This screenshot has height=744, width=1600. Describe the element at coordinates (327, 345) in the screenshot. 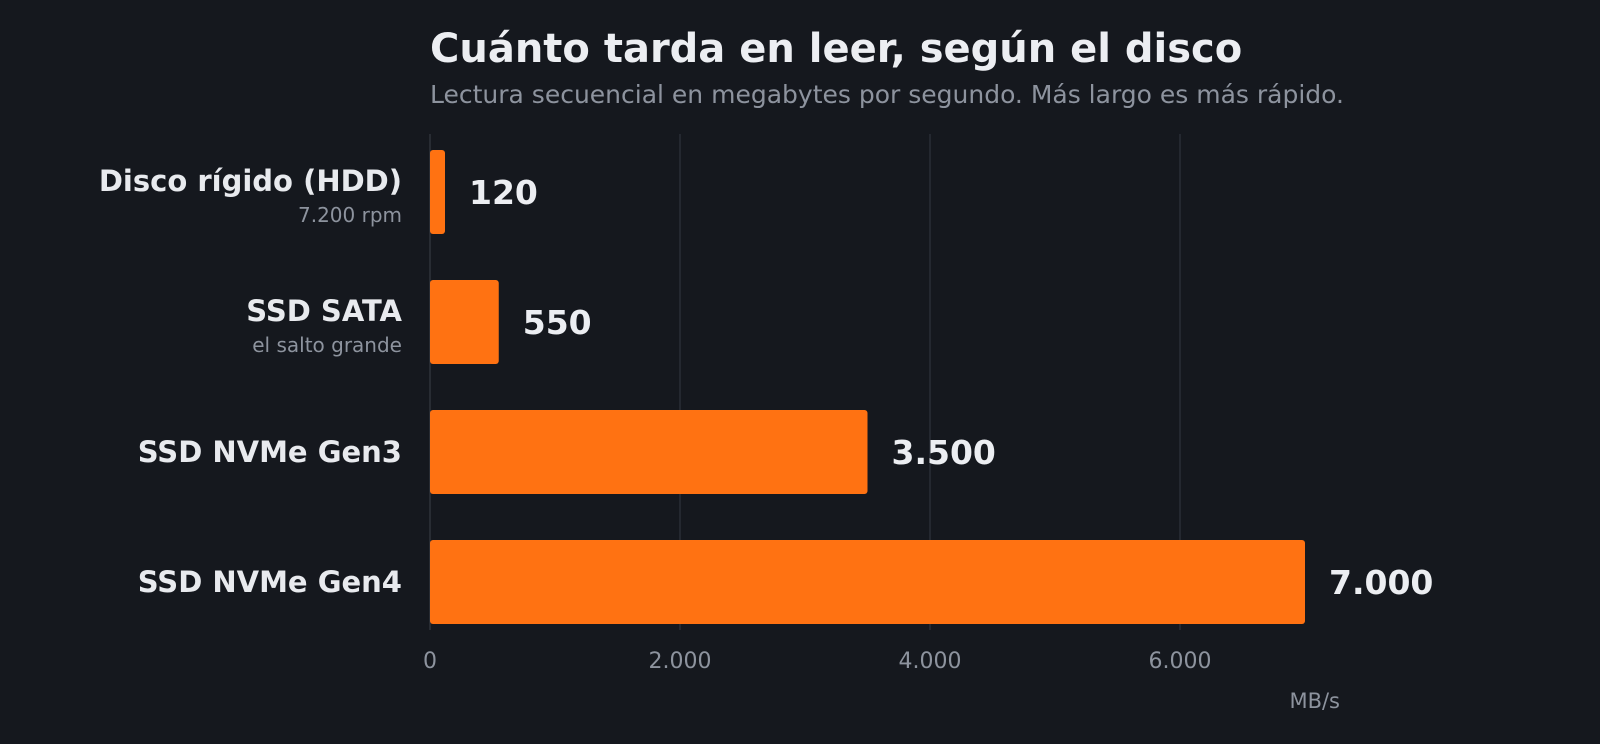

I see `category-note-1: el salto grande` at that location.